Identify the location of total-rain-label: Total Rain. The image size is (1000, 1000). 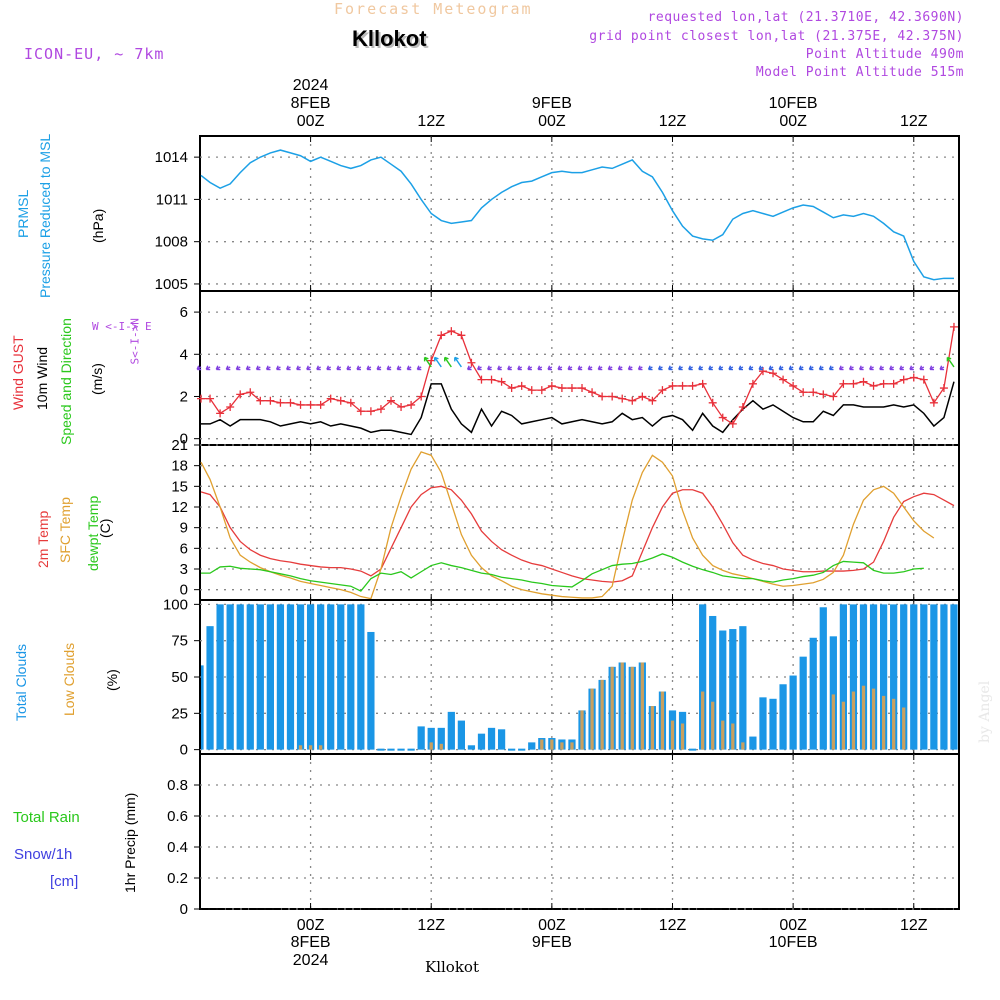
(46, 817).